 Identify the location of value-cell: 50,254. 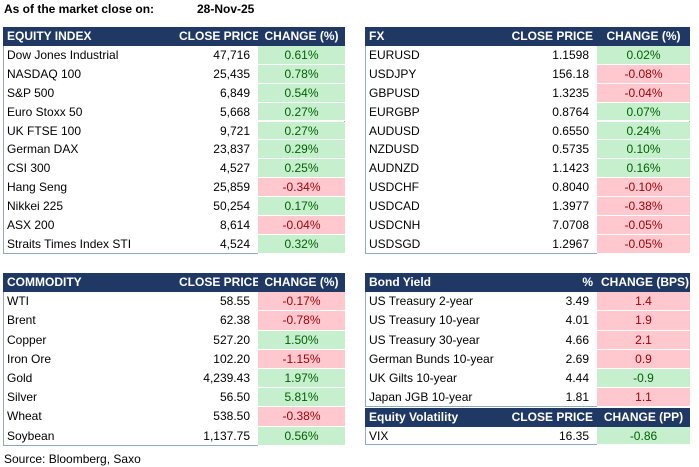
(231, 206).